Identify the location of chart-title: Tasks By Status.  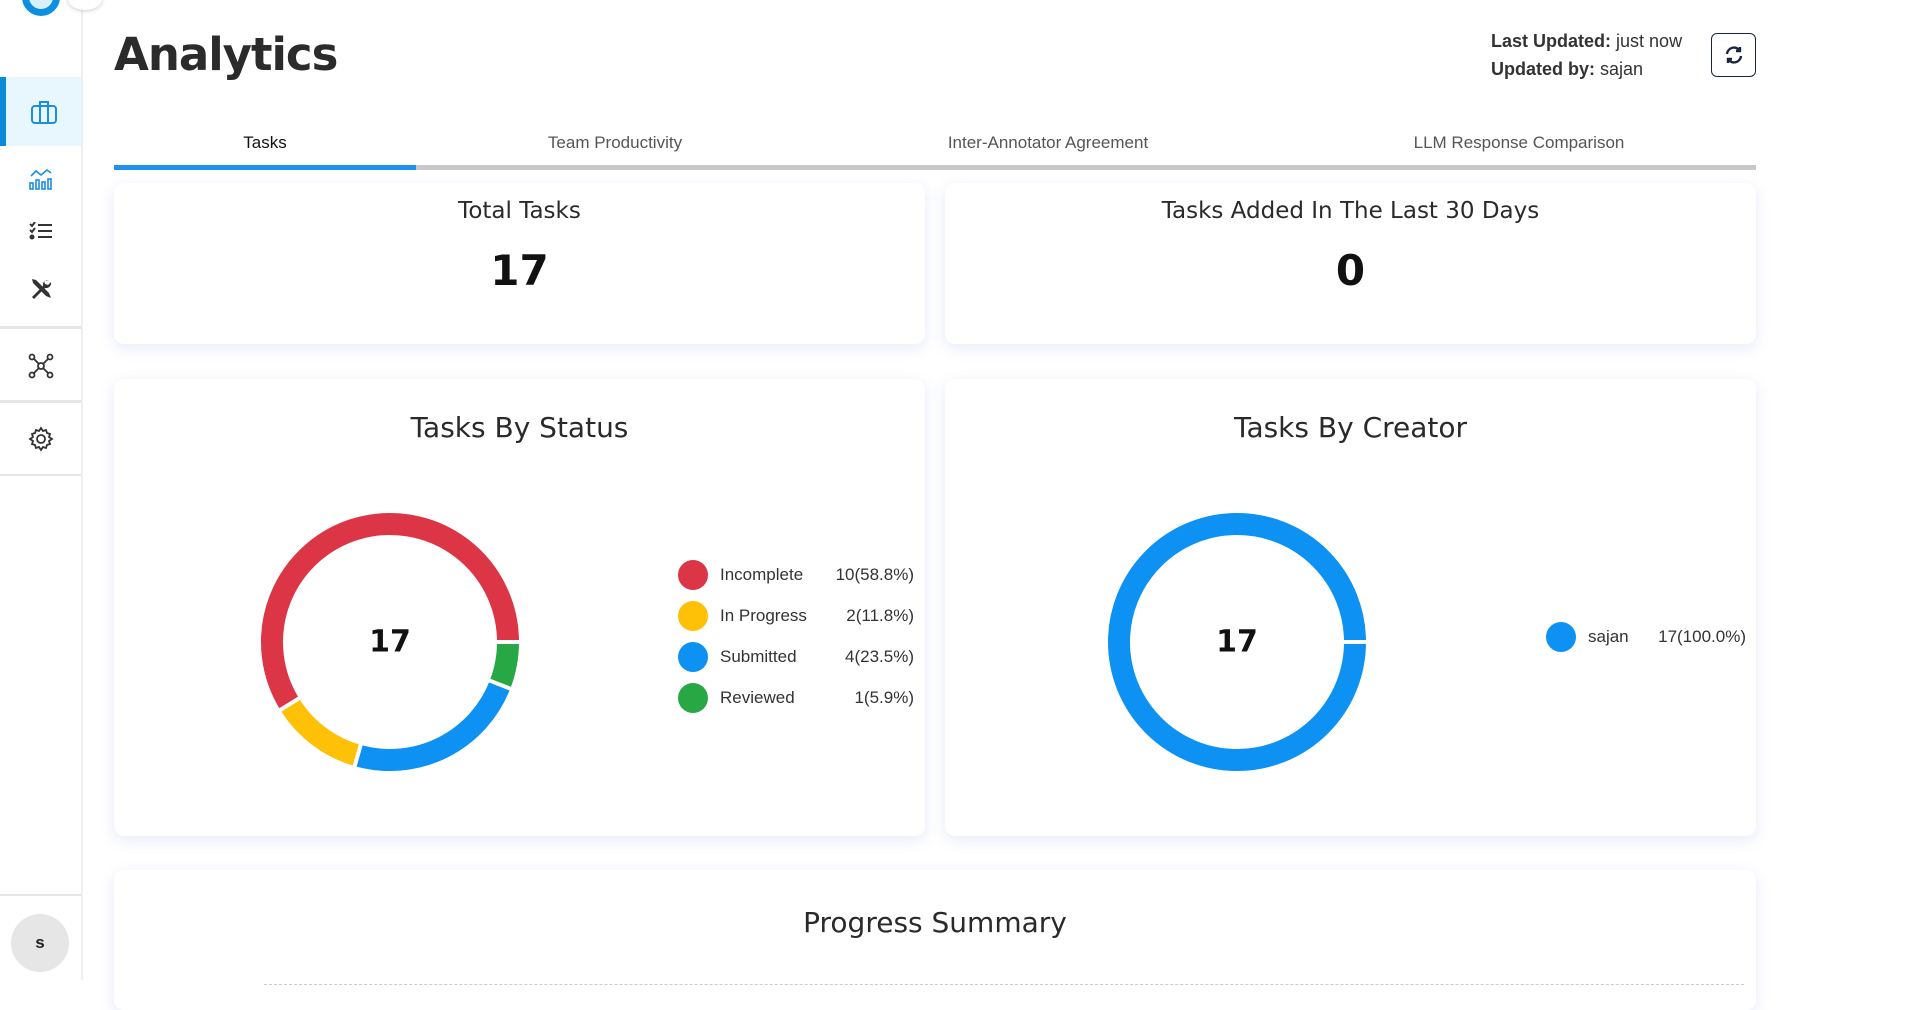
(519, 427).